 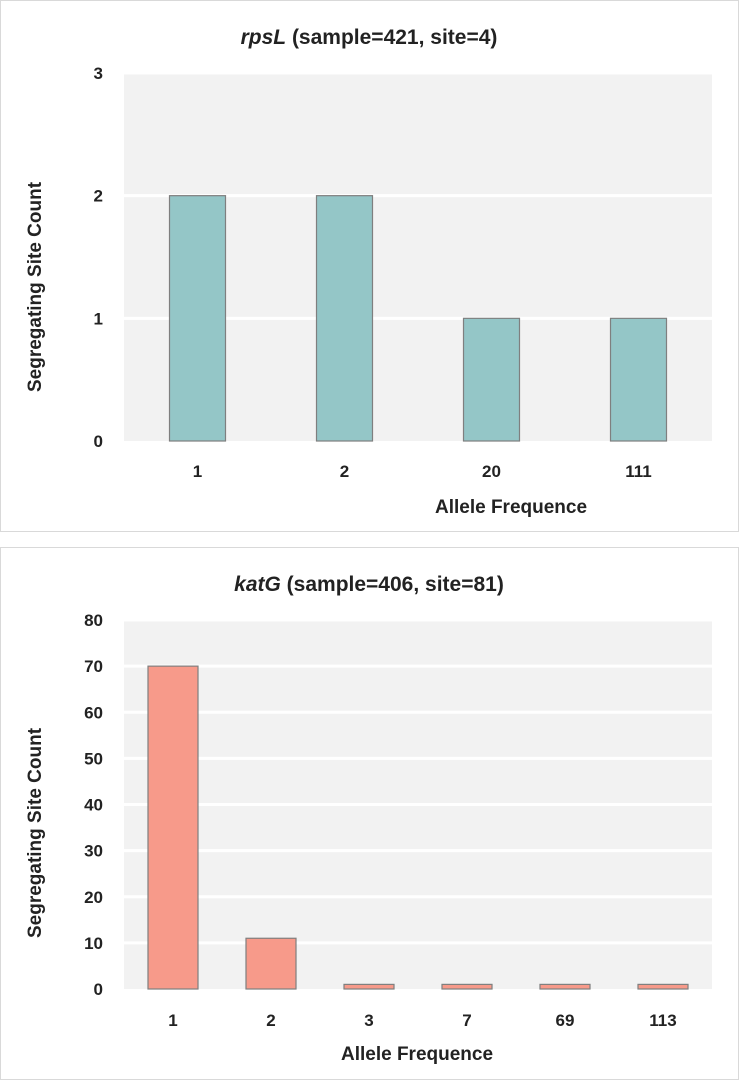 I want to click on y-tick-label: 70, so click(x=93, y=666).